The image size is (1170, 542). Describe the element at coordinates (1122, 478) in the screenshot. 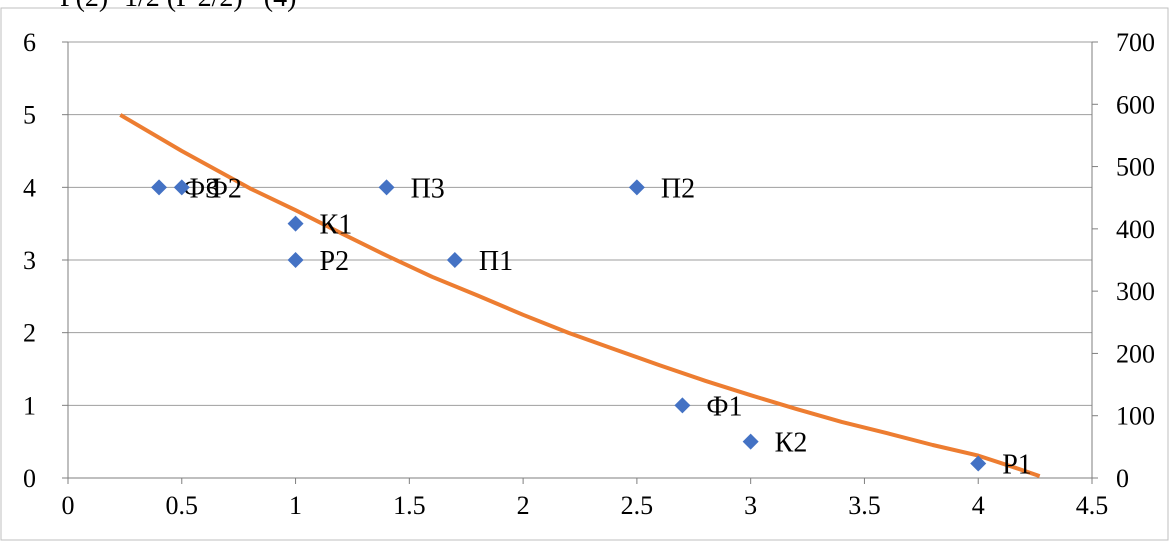

I see `y-right-tick-label: 0` at that location.